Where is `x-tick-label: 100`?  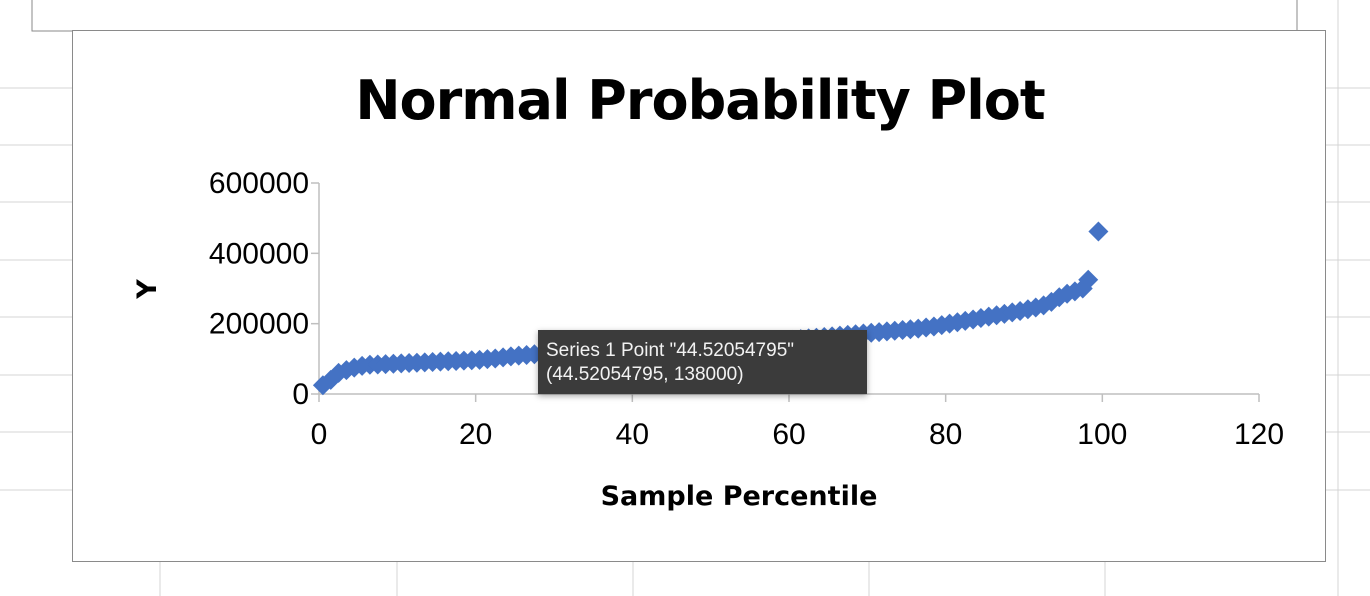
x-tick-label: 100 is located at coordinates (1102, 434).